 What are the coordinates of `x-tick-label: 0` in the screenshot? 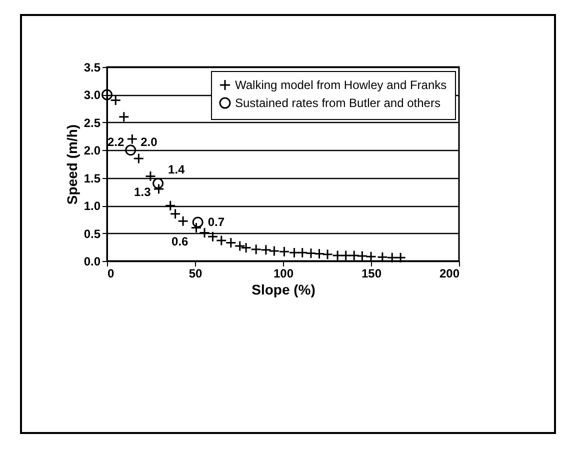 It's located at (111, 273).